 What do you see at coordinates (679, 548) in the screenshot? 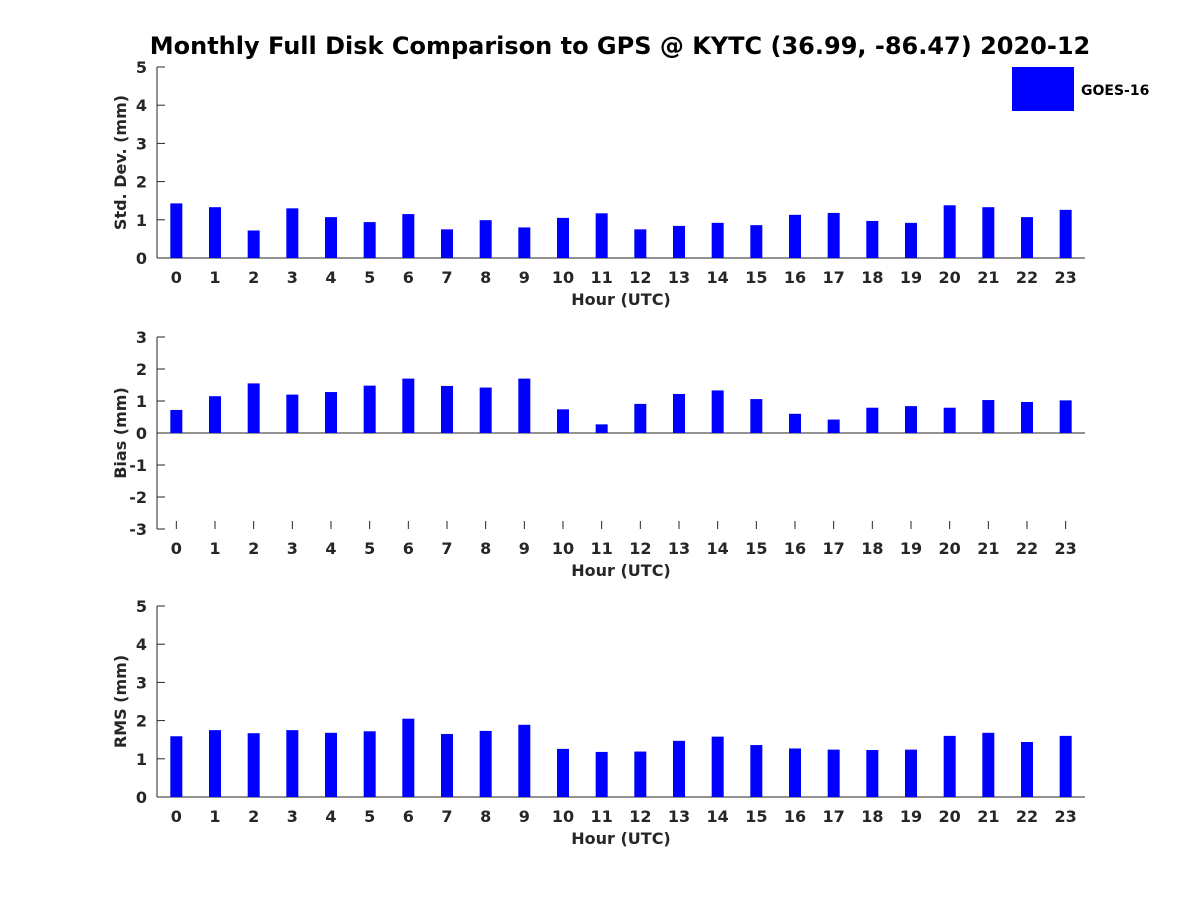
I see `x-tick-label: 13` at bounding box center [679, 548].